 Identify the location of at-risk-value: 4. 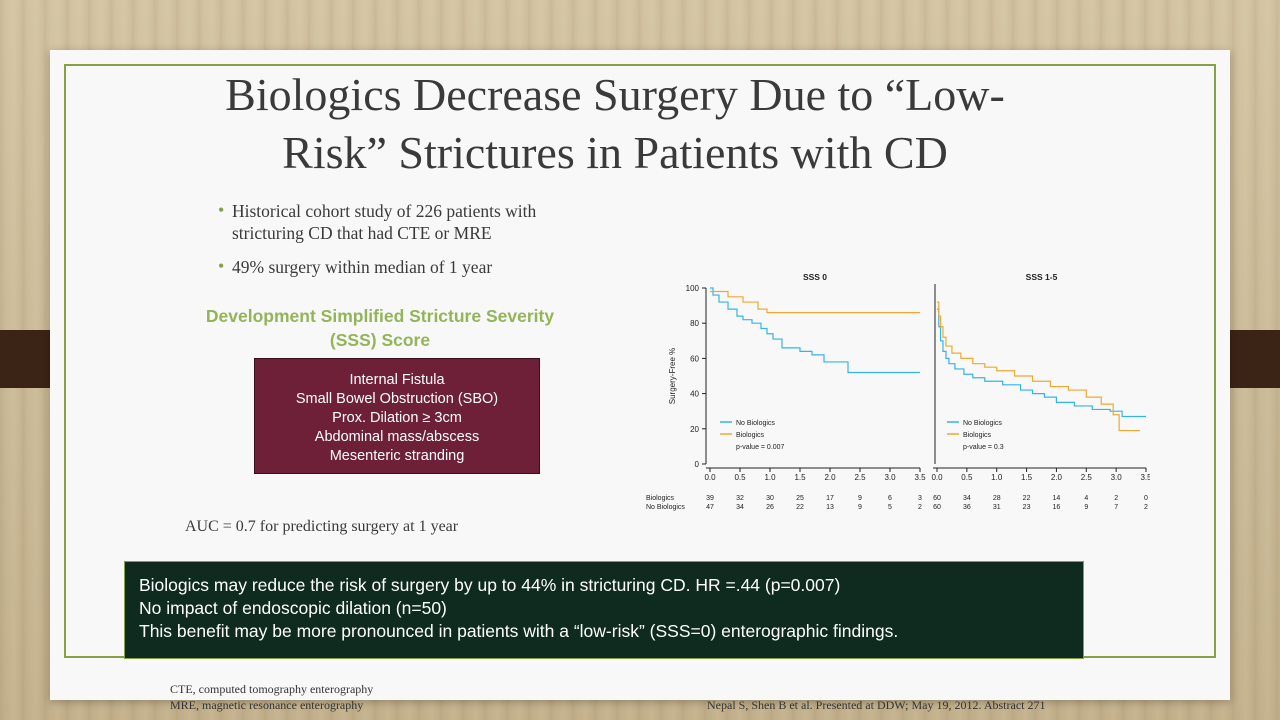
(1086, 498).